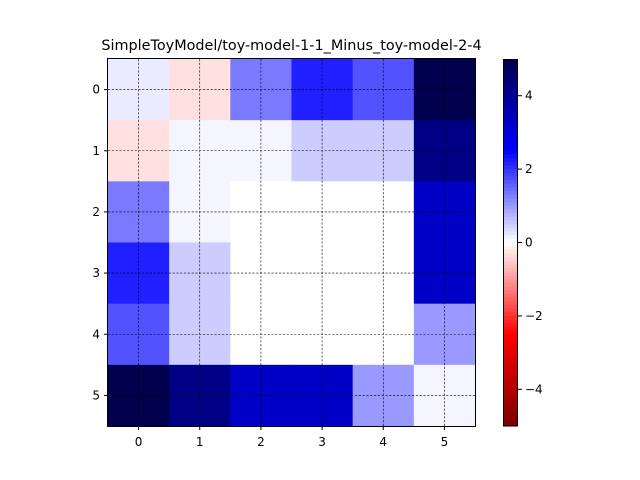 The image size is (640, 480). Describe the element at coordinates (261, 395) in the screenshot. I see `heatmap-cell-r5-c2` at that location.